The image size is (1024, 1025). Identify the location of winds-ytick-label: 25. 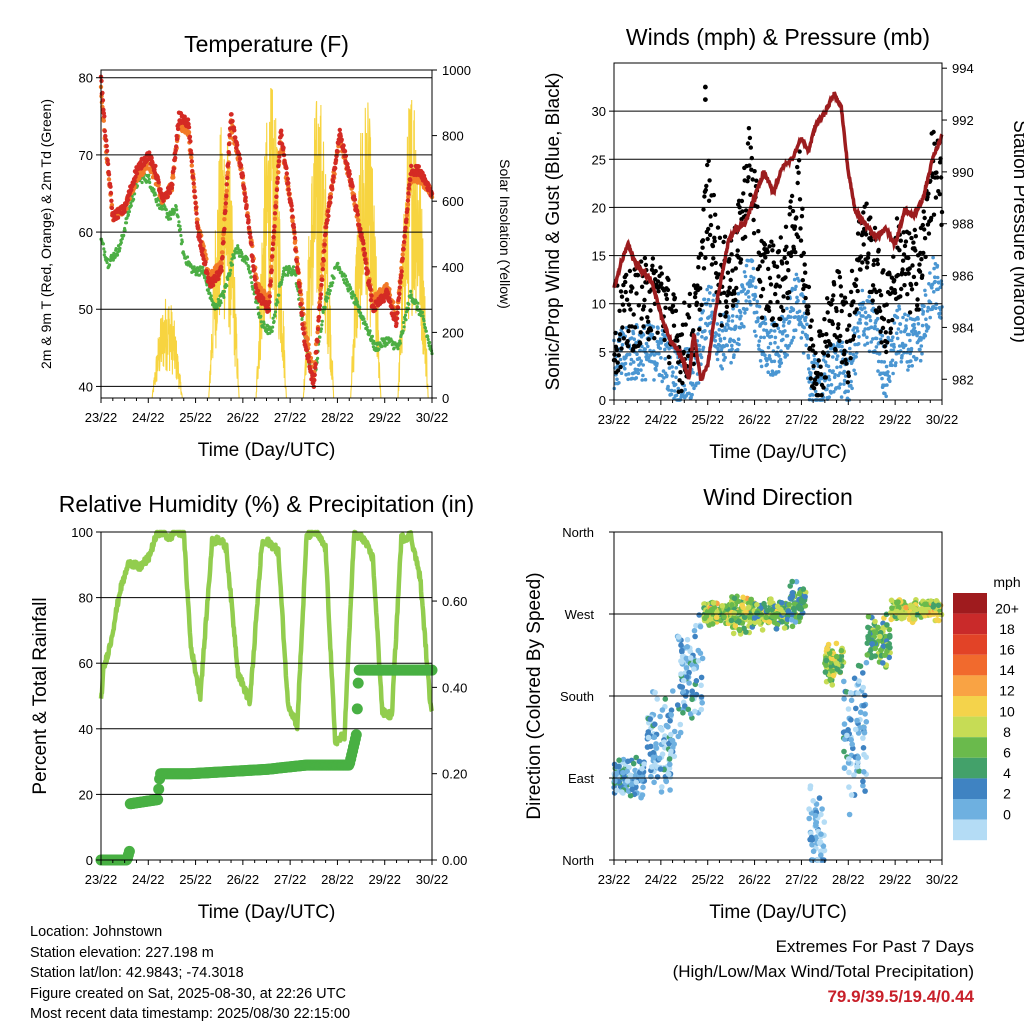
(599, 159).